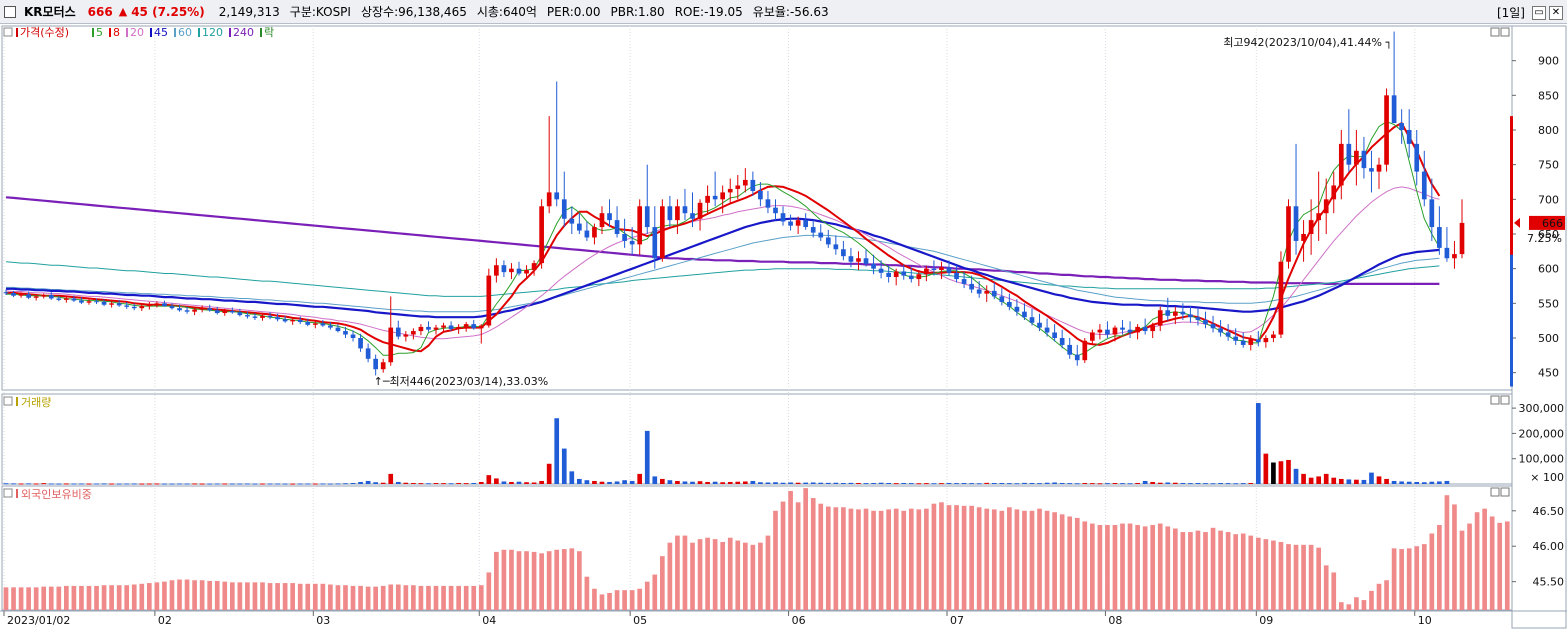 This screenshot has width=1567, height=630. Describe the element at coordinates (10, 11) in the screenshot. I see `select-checkbox` at that location.